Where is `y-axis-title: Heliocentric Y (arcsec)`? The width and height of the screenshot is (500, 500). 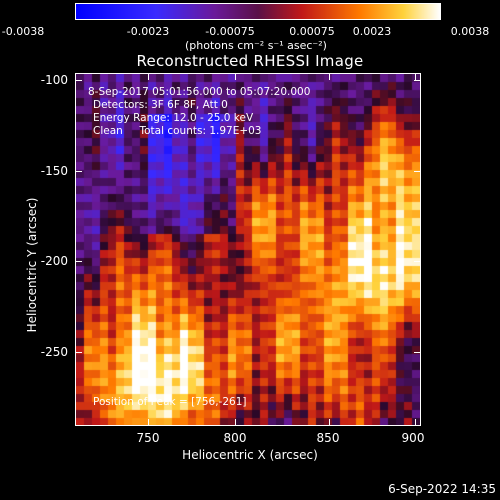
y-axis-title: Heliocentric Y (arcsec) is located at coordinates (32, 265).